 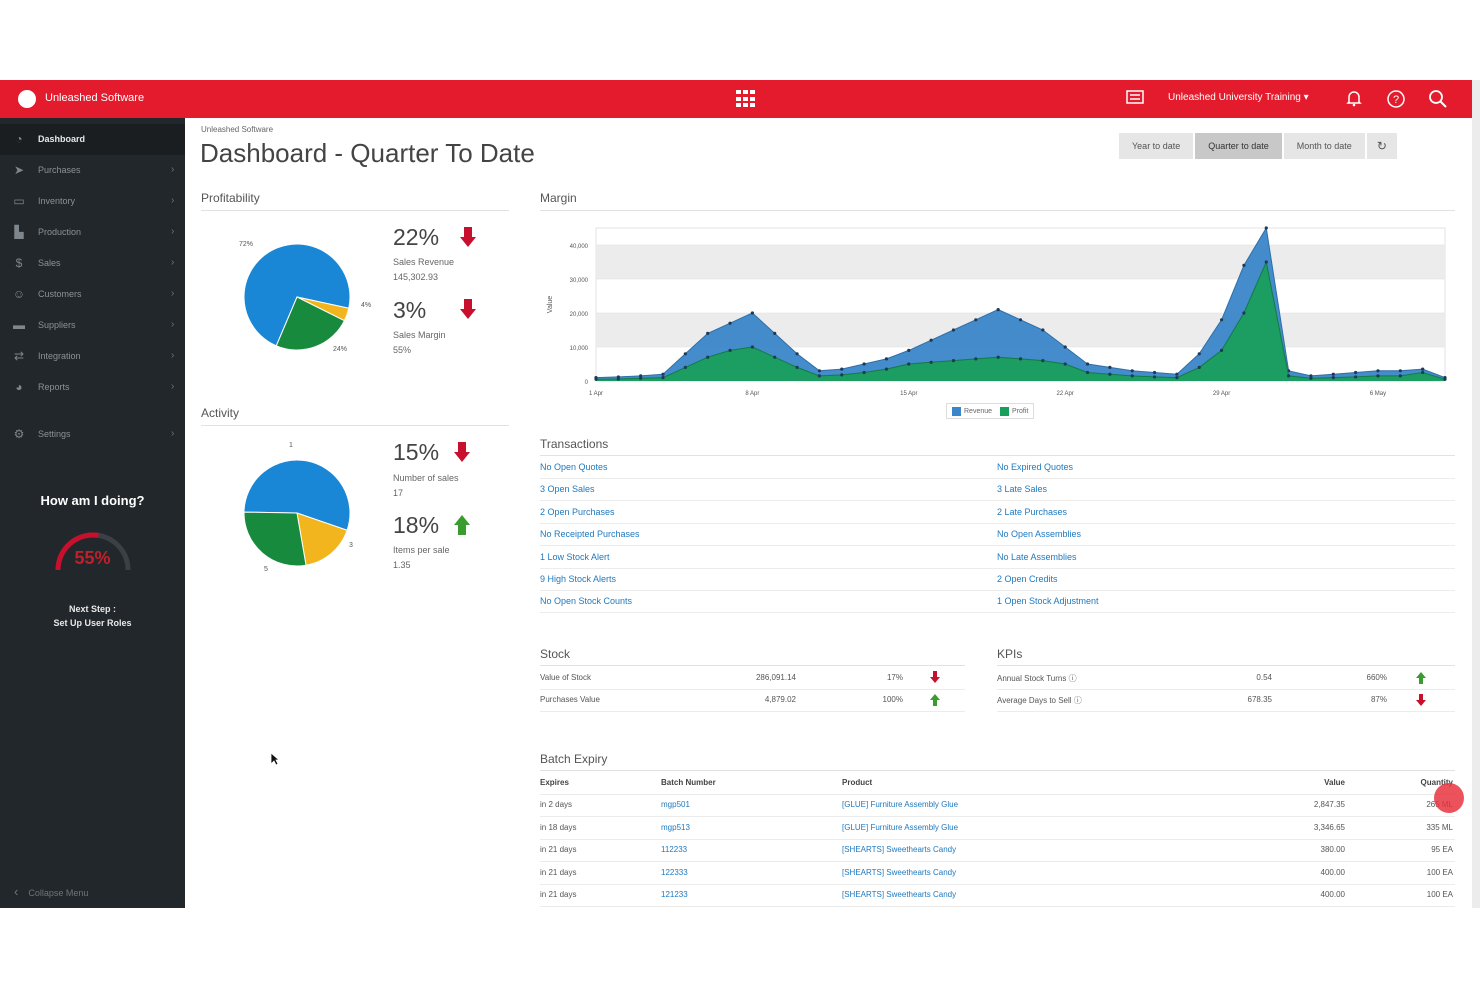 I want to click on next-step: Next Step : Set Up User Roles, so click(x=92, y=616).